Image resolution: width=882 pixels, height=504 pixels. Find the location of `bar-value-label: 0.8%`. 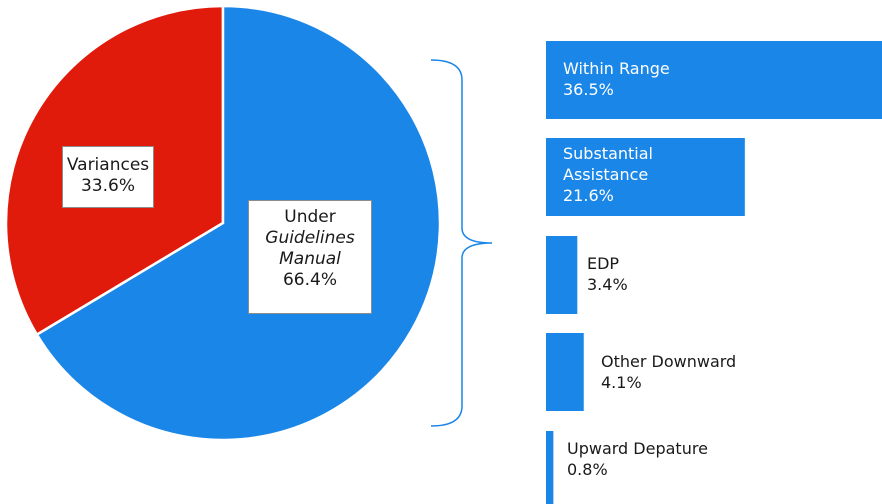

bar-value-label: 0.8% is located at coordinates (587, 469).